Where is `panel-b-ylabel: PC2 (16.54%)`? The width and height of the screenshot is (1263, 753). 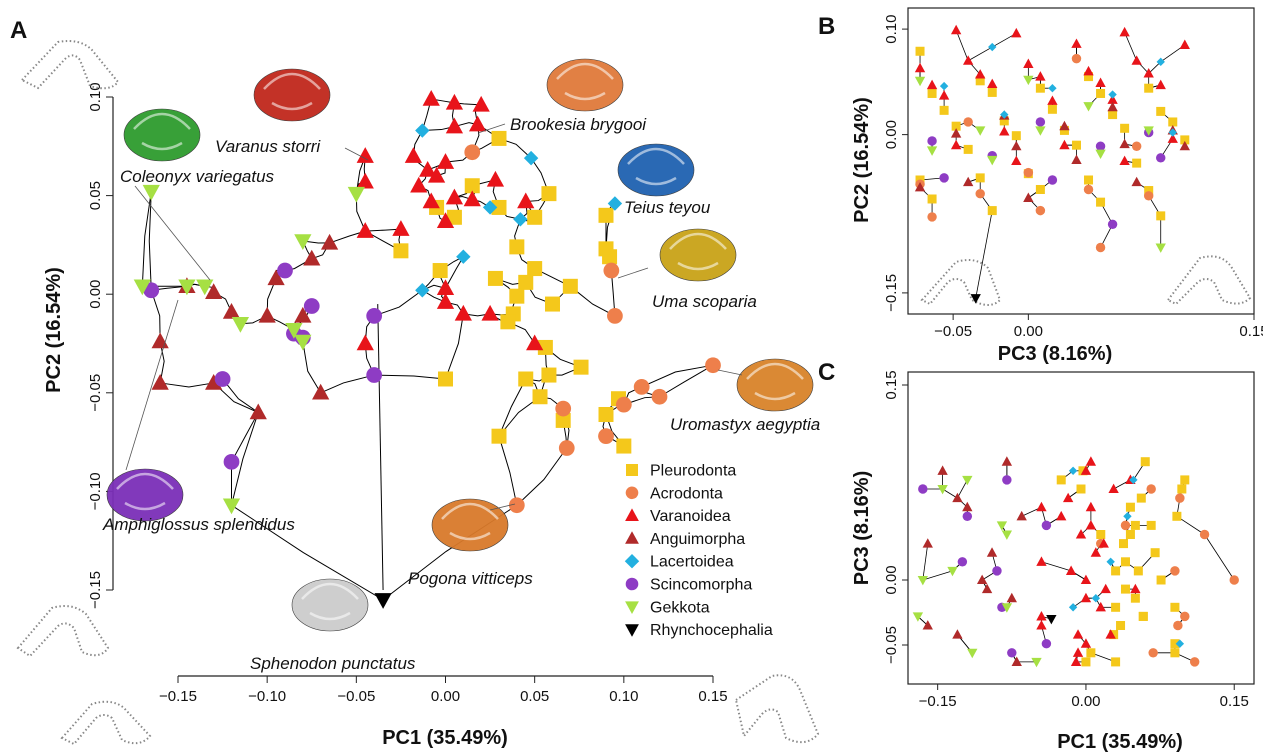 panel-b-ylabel: PC2 (16.54%) is located at coordinates (862, 160).